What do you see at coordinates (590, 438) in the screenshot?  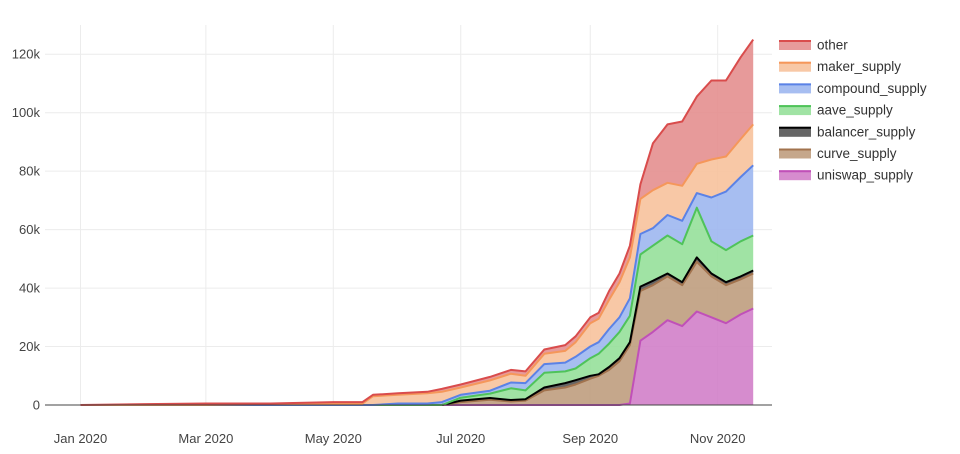 I see `x-tick-label: Sep 2020` at bounding box center [590, 438].